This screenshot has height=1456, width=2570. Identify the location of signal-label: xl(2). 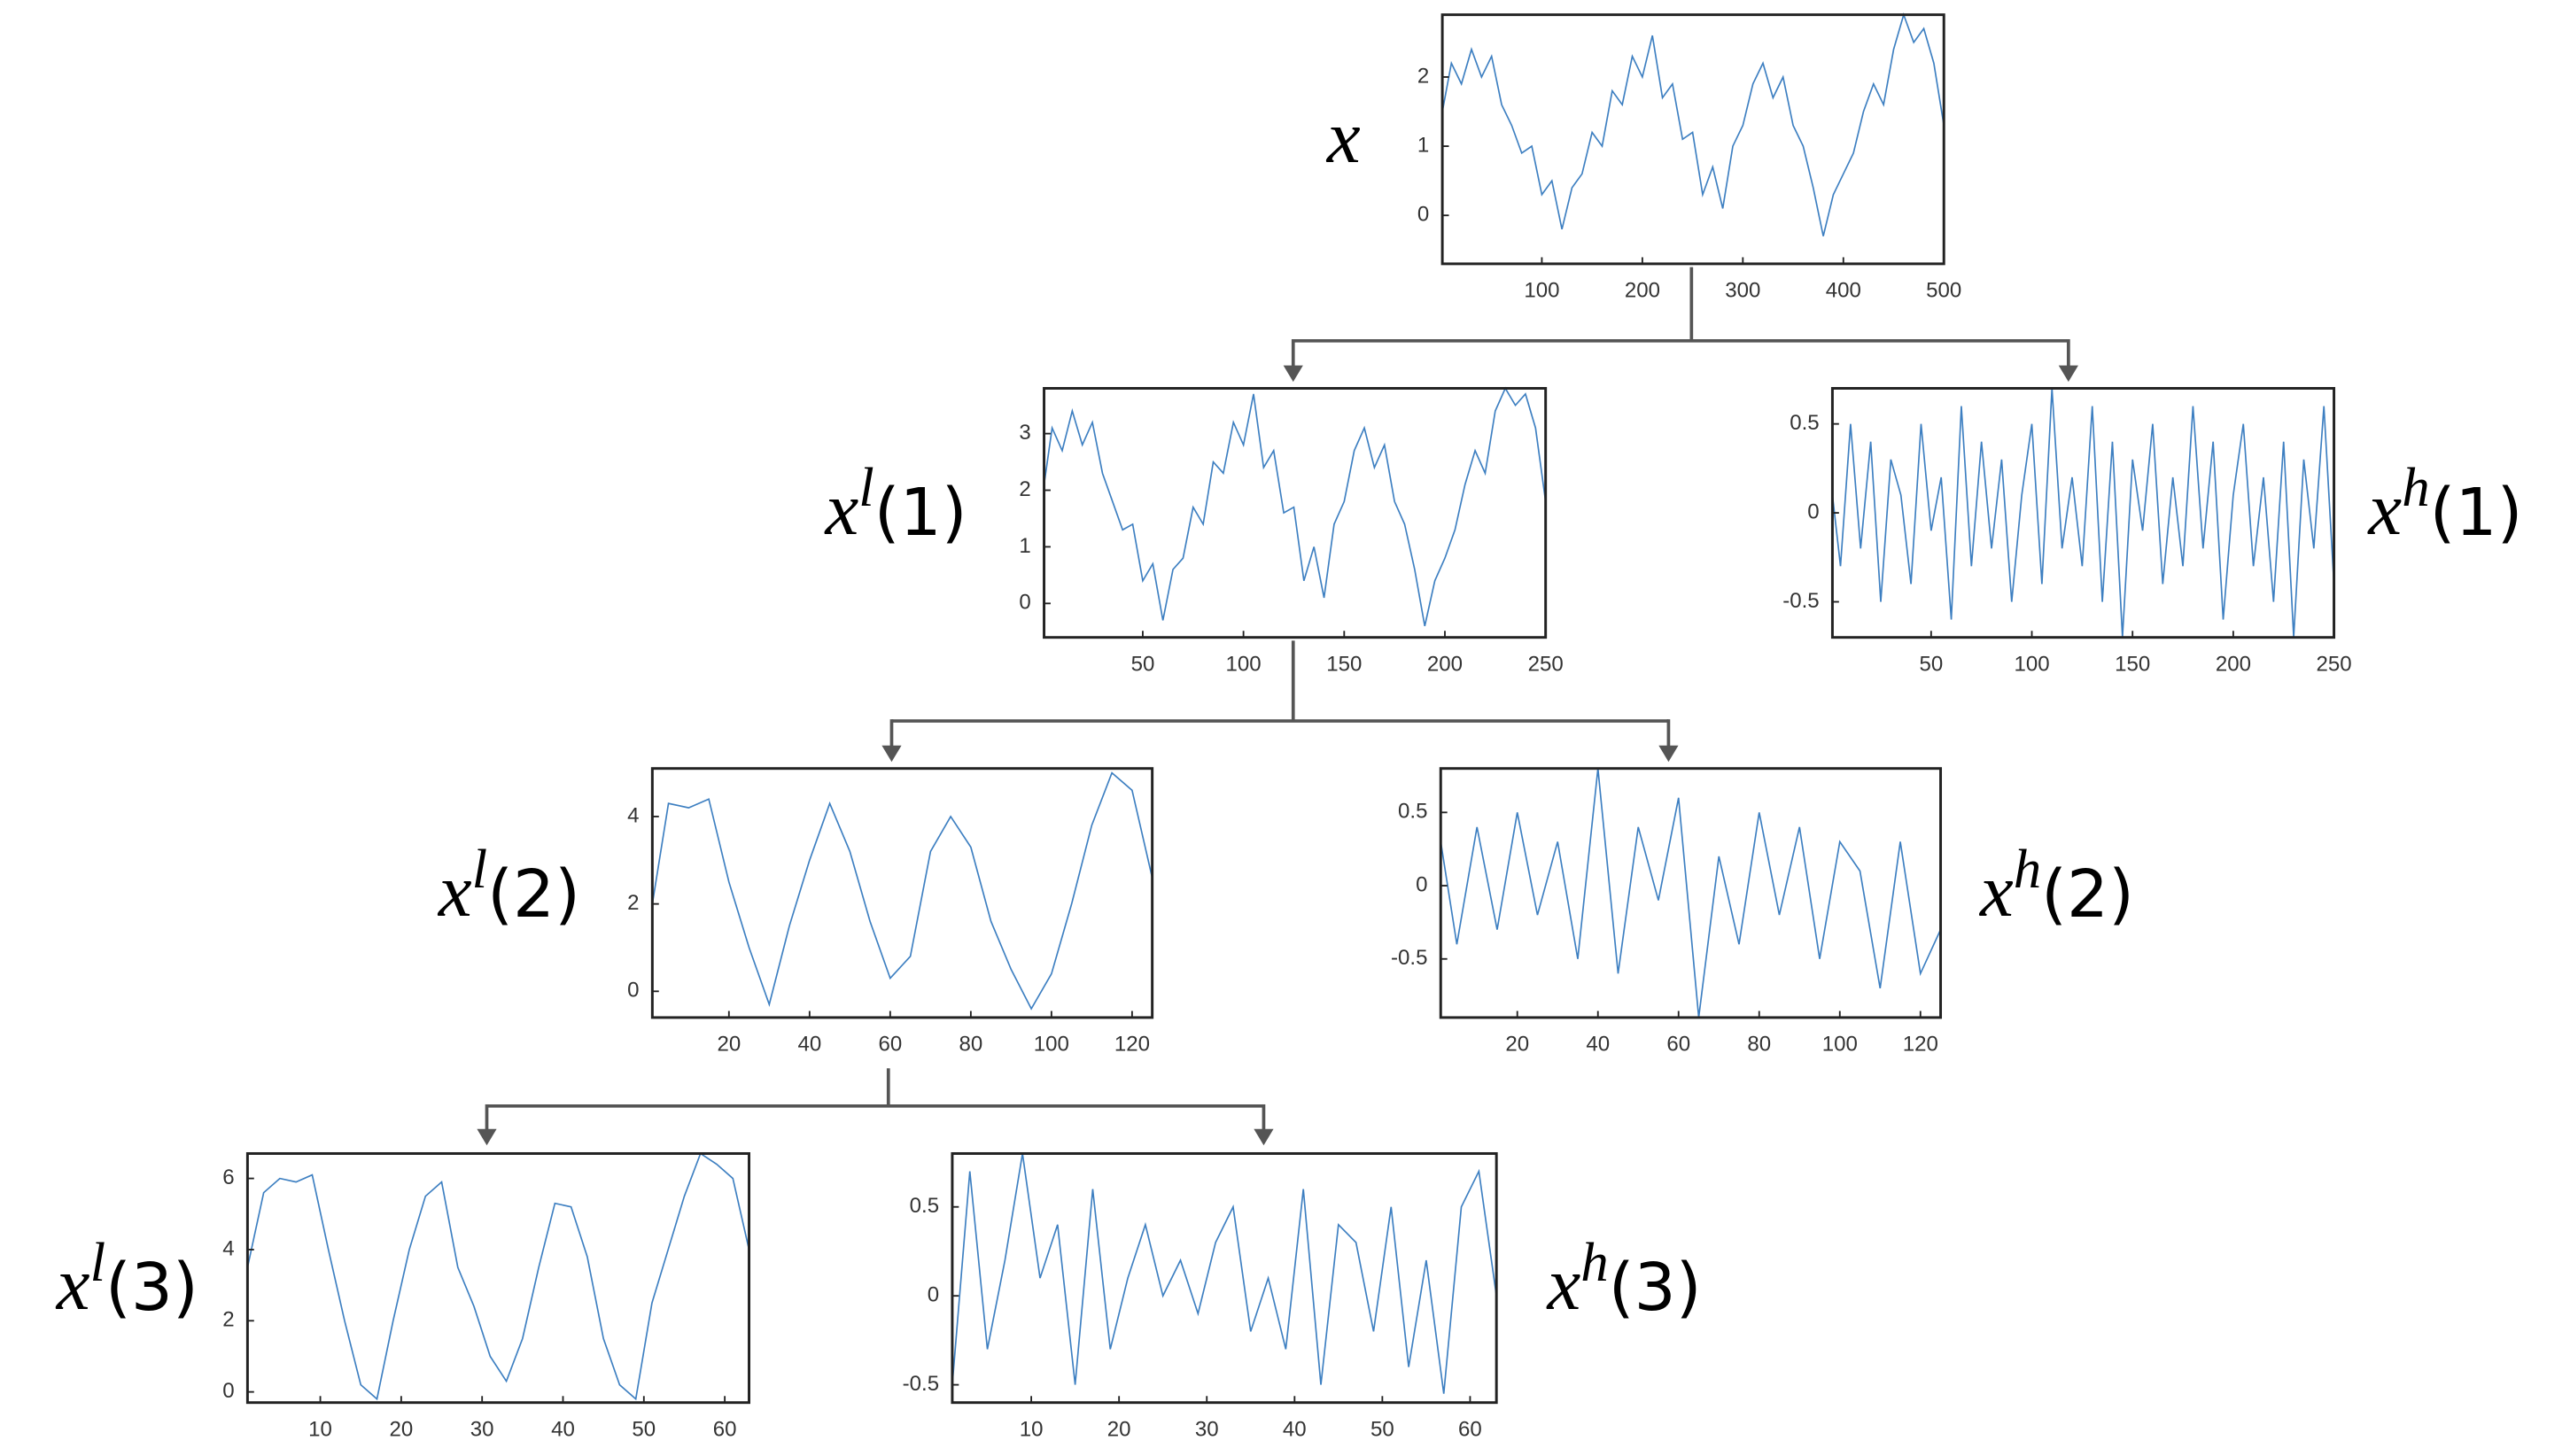
(509, 885).